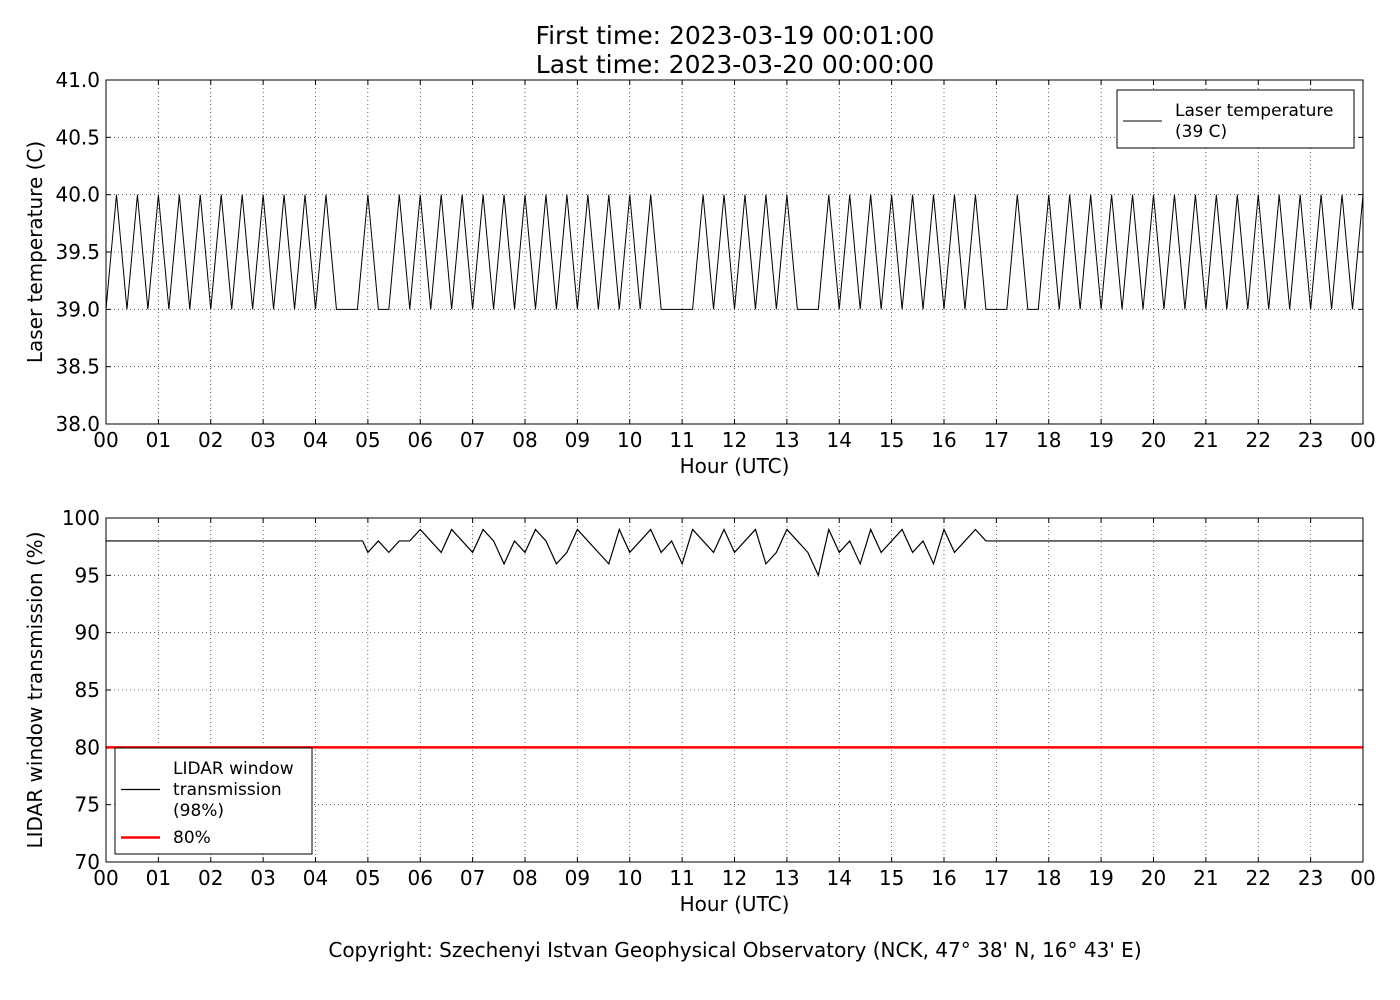  Describe the element at coordinates (233, 790) in the screenshot. I see `legend-label: LIDAR window transmission (98%)` at that location.